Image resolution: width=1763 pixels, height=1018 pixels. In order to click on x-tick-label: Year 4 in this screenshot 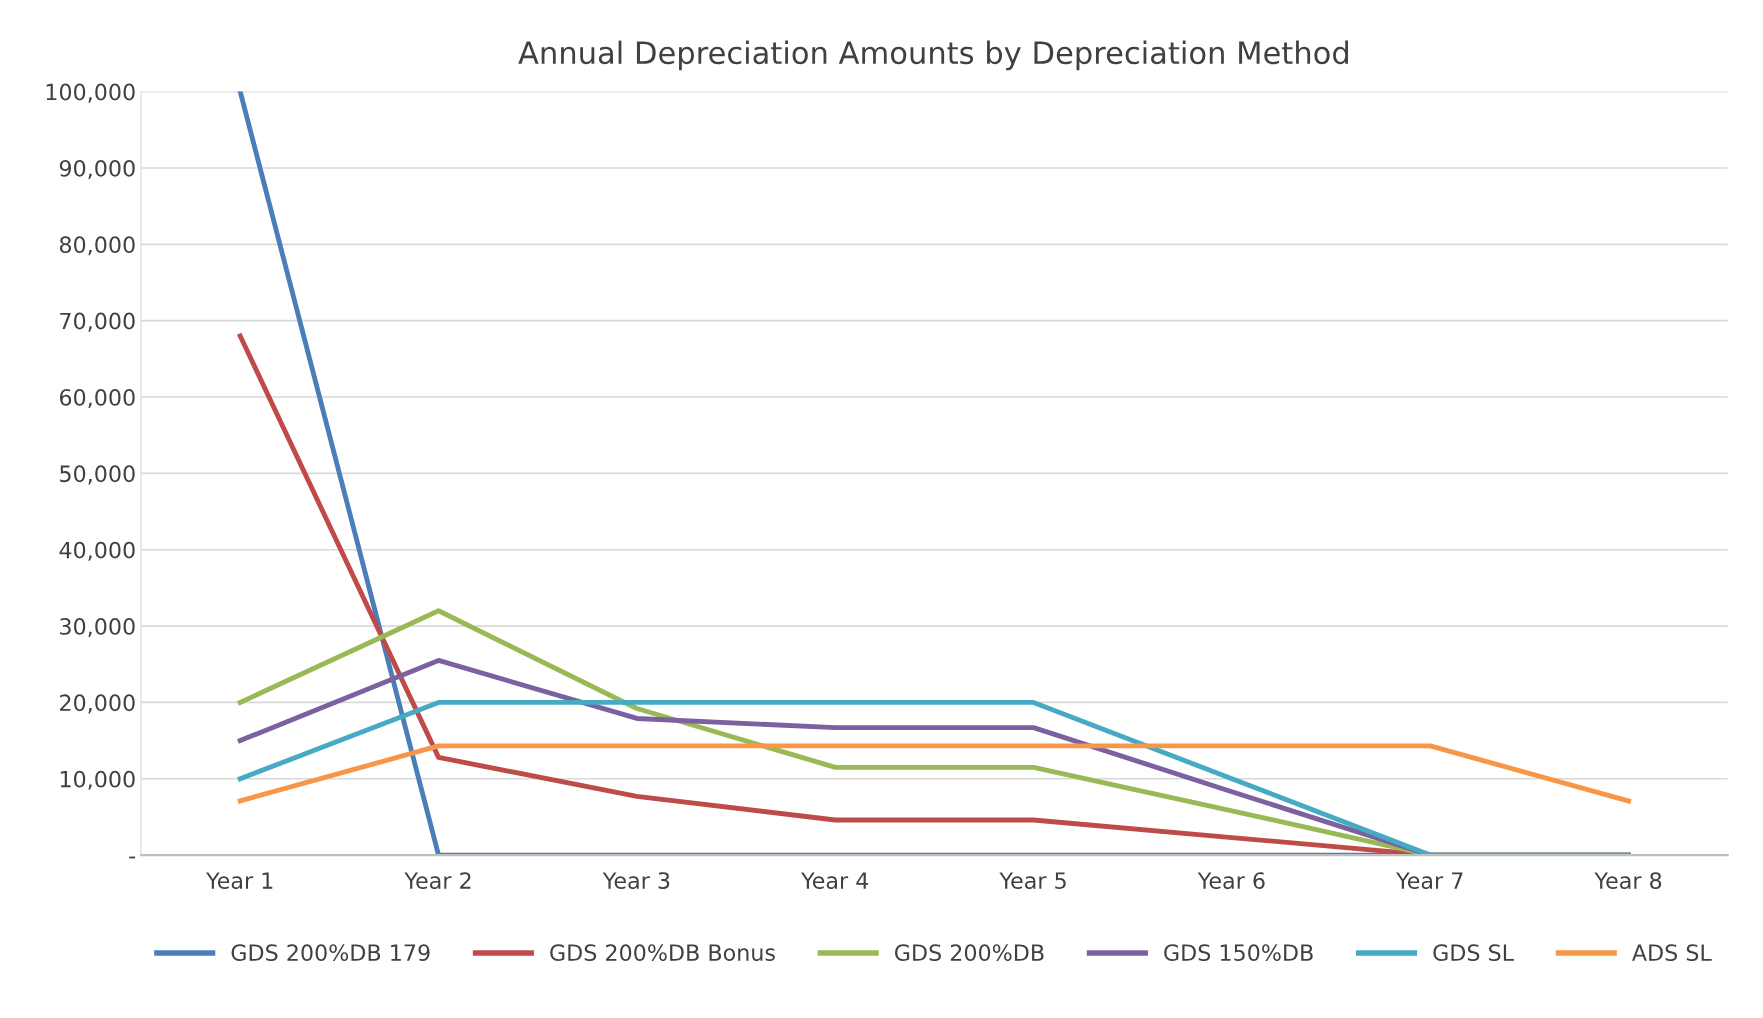, I will do `click(835, 880)`.